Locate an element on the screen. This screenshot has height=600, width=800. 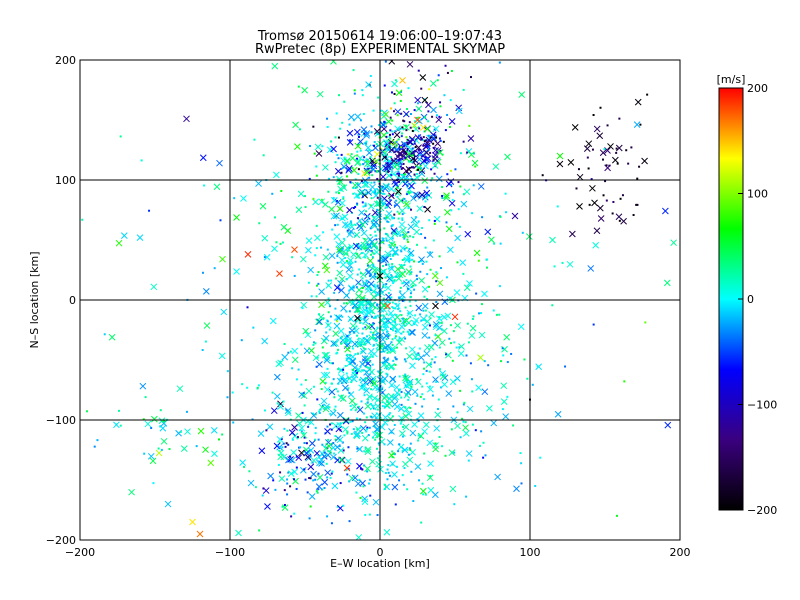
x-axis-ticks: −200 −100 0 100 200 is located at coordinates (378, 546).